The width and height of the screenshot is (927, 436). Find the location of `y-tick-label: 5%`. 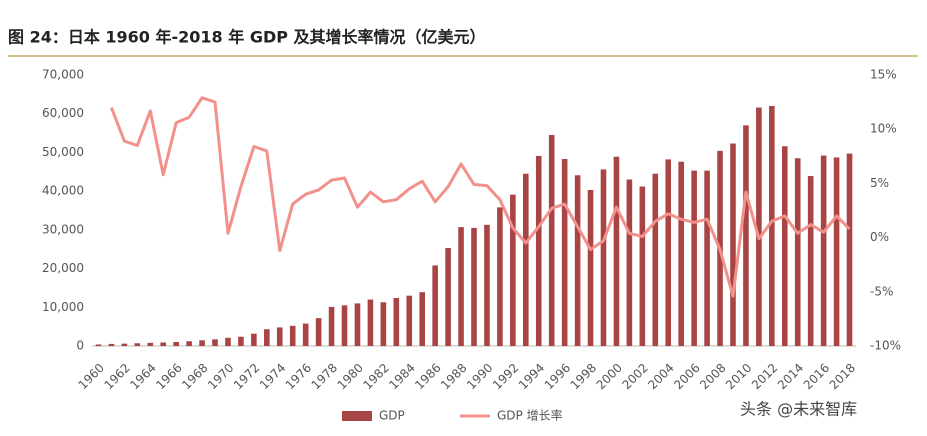

y-tick-label: 5% is located at coordinates (879, 183).